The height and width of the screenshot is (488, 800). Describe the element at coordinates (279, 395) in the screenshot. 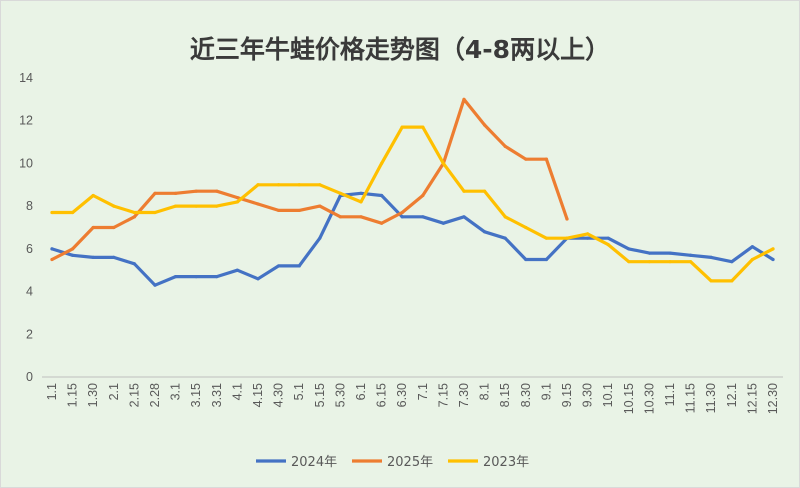

I see `x-tick-label: 4.30` at that location.